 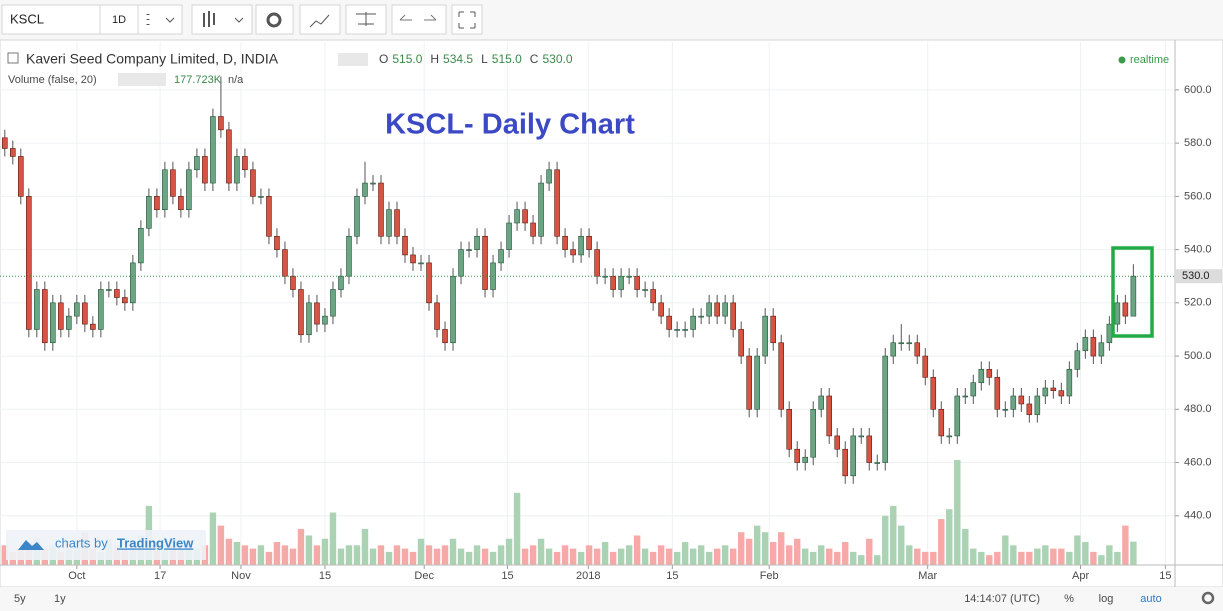 I want to click on x-tick-label: 17, so click(x=160, y=576).